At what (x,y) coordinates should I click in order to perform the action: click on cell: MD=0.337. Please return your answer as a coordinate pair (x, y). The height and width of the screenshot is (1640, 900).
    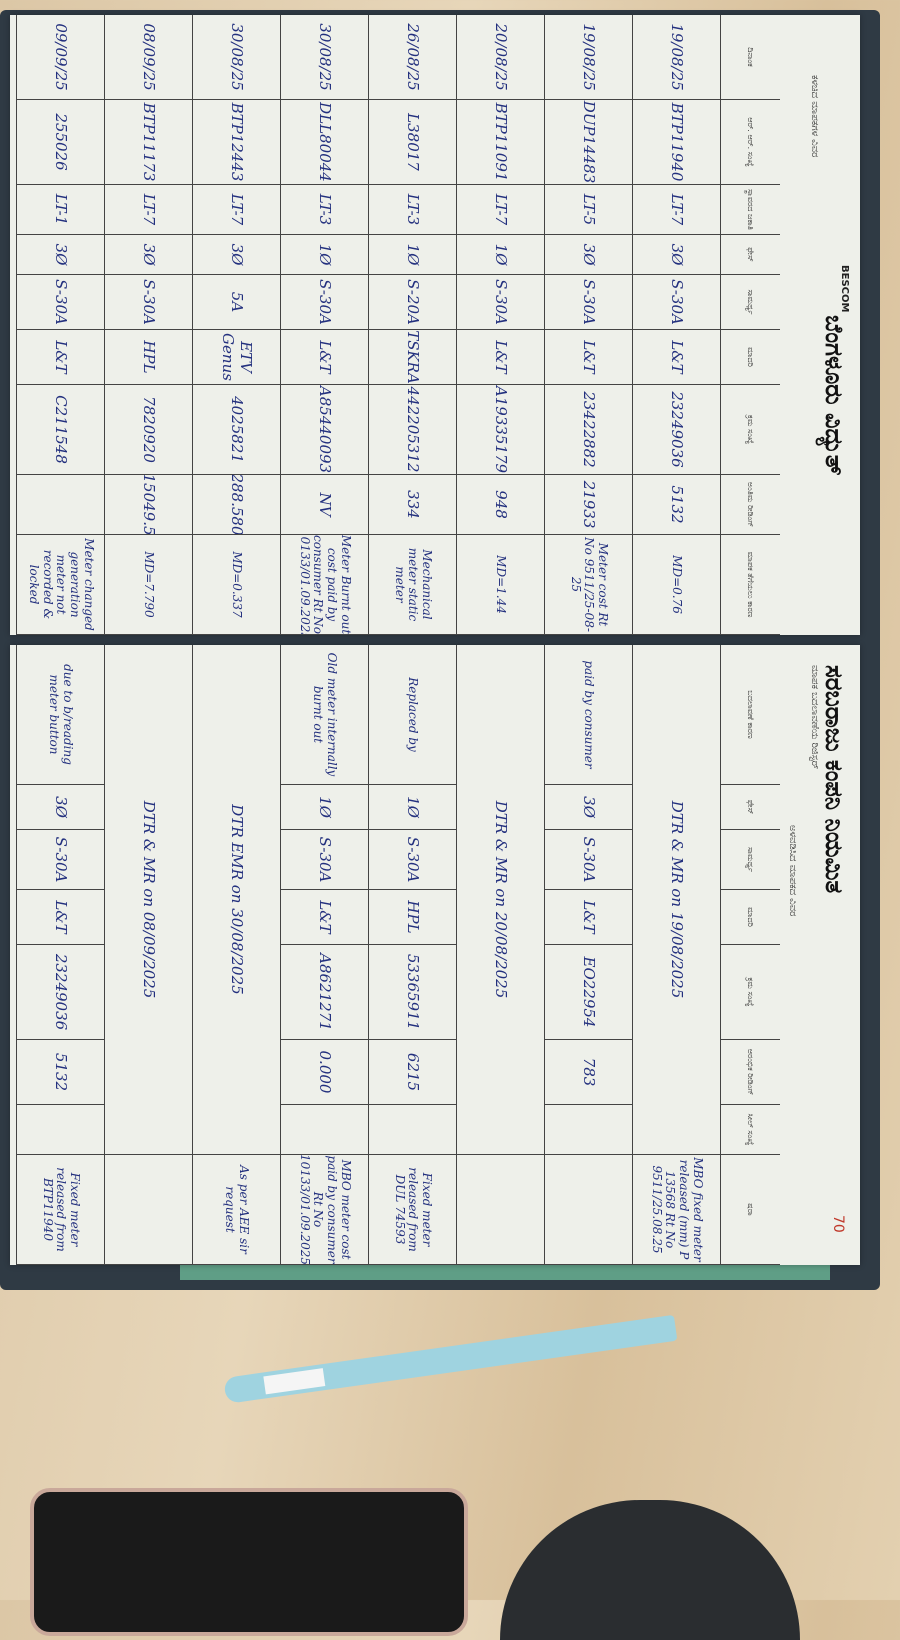
    Looking at the image, I should click on (236, 585).